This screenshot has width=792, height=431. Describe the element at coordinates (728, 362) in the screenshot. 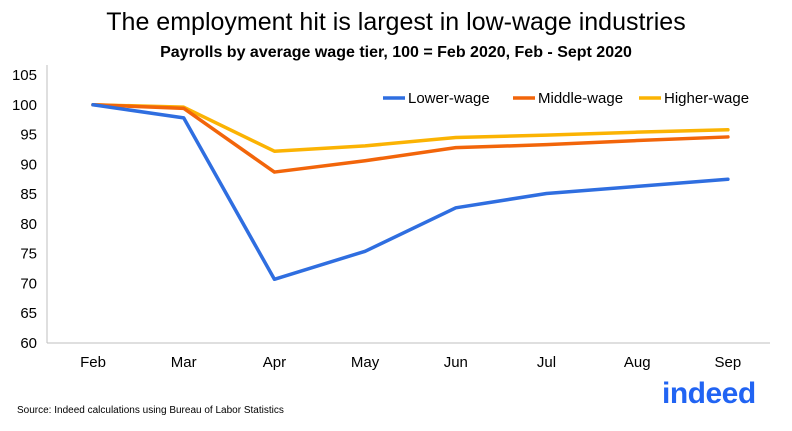

I see `x-tick-label: Sep` at that location.